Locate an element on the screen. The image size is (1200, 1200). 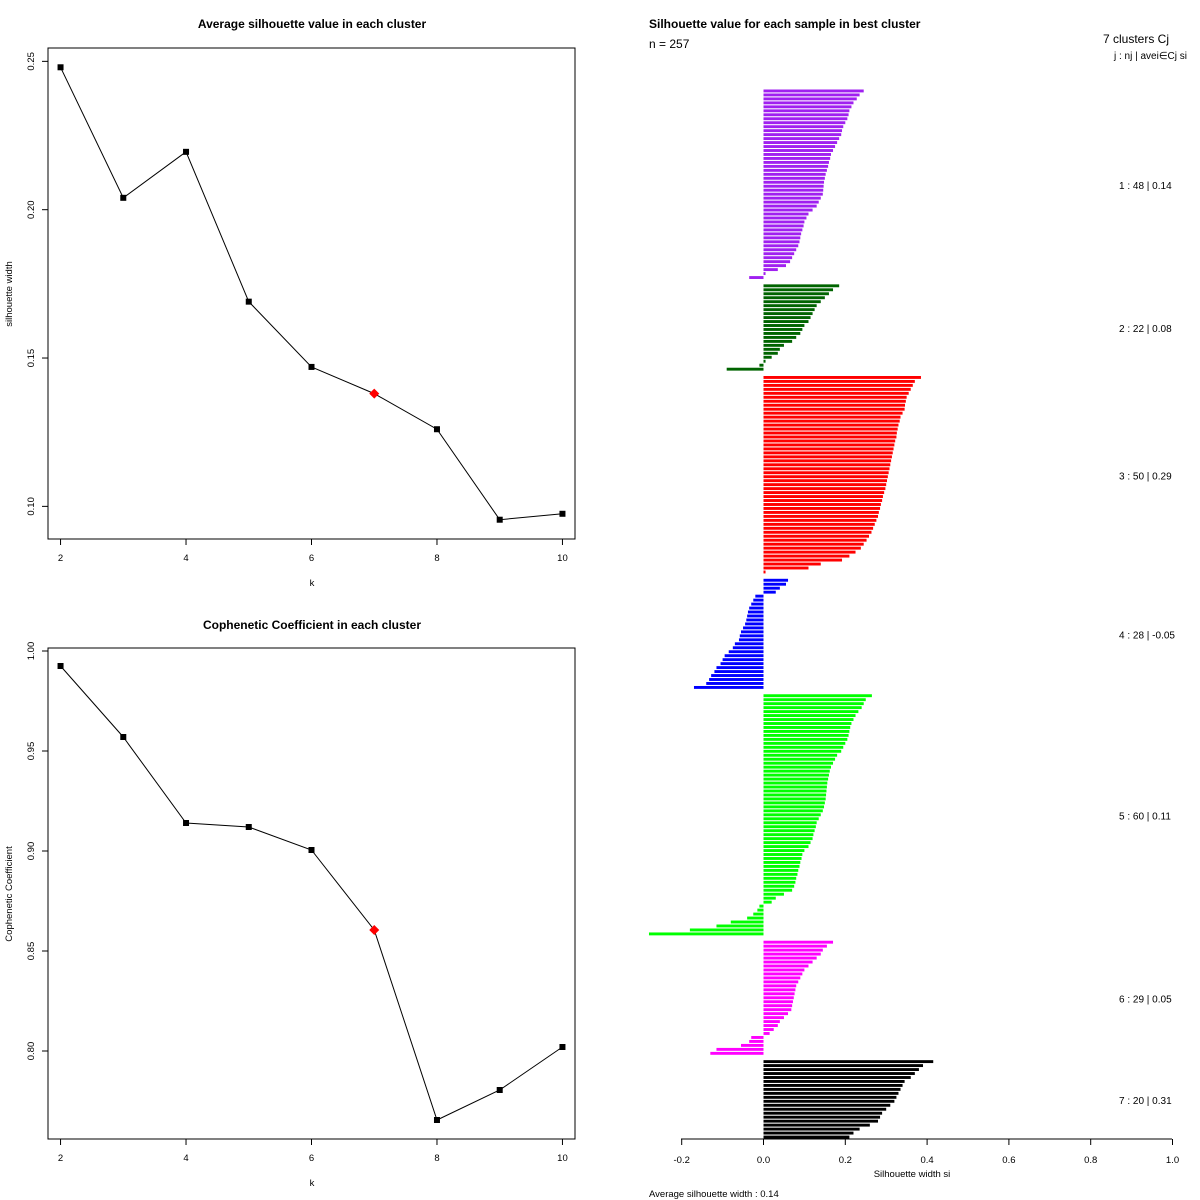
cluster-label: 1 : 48 | 0.14 is located at coordinates (1145, 186).